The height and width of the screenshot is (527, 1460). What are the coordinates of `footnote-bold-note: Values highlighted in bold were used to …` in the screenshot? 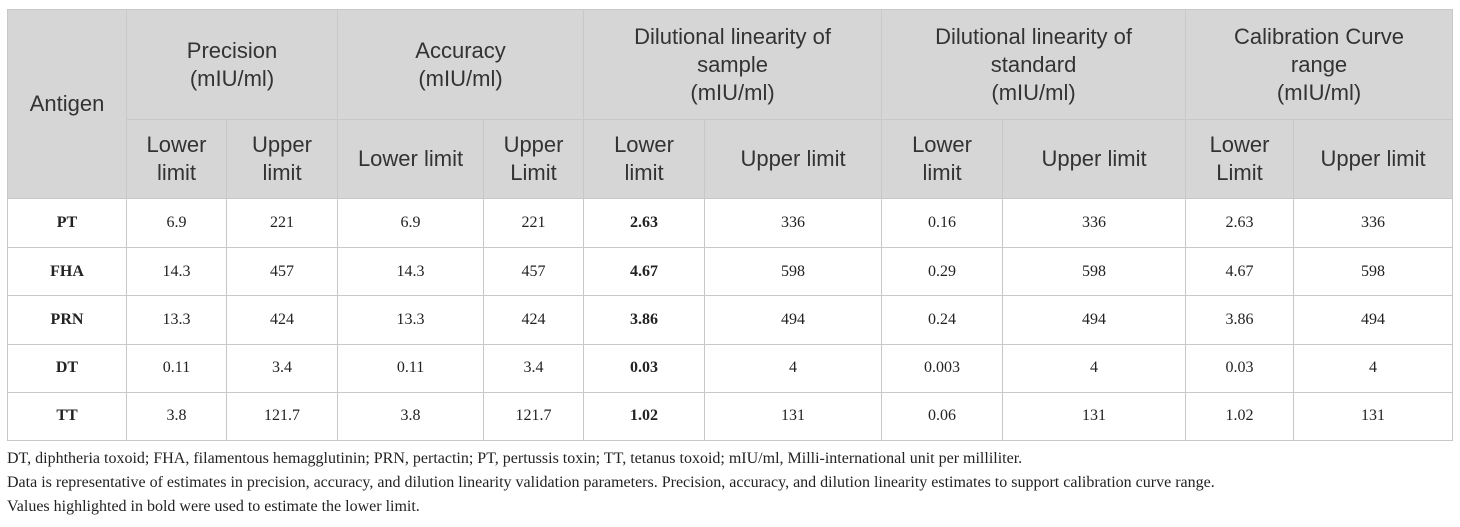 It's located at (213, 506).